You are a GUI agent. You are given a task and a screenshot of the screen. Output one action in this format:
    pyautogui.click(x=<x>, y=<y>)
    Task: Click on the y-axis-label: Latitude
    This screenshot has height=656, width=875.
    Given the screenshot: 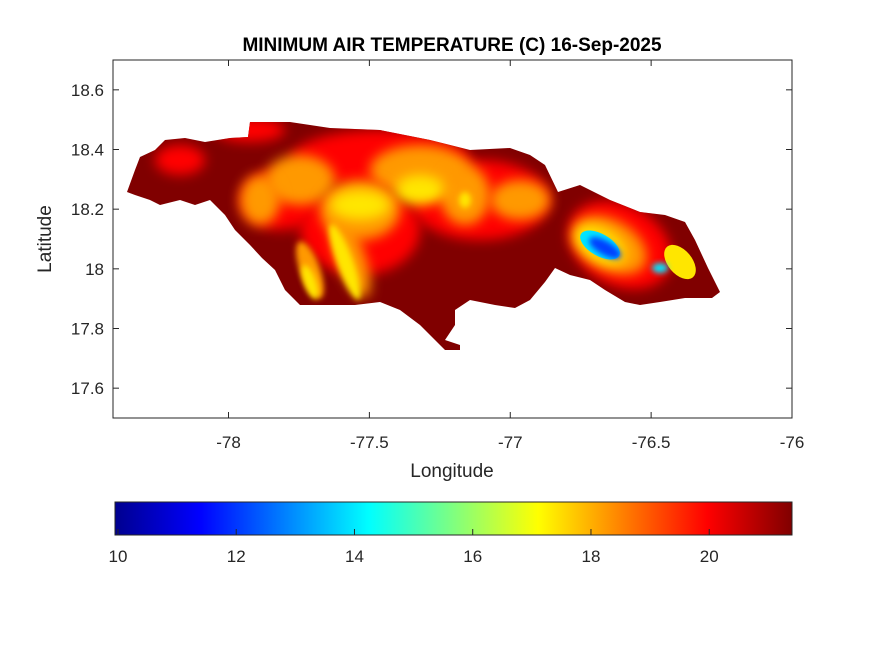 What is the action you would take?
    pyautogui.click(x=45, y=239)
    